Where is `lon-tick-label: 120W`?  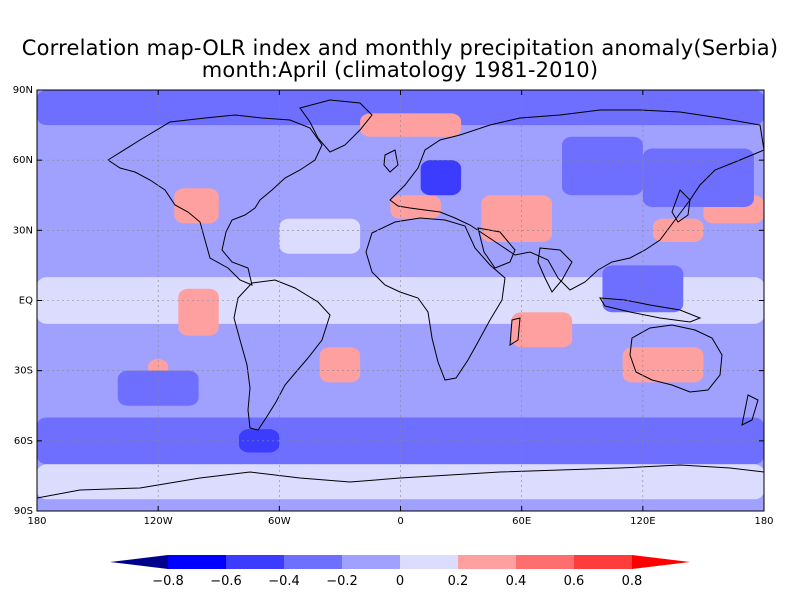
lon-tick-label: 120W is located at coordinates (158, 521).